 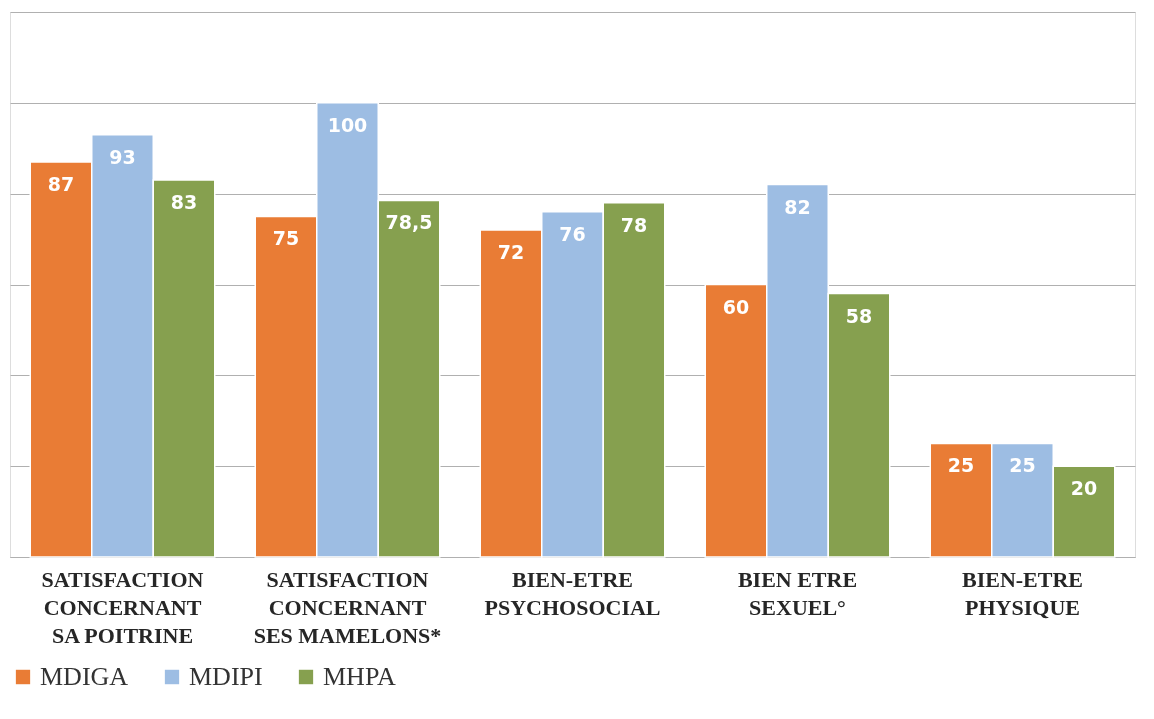 I want to click on x-tick-label: BIEN ETRE SEXUEL°, so click(x=797, y=593).